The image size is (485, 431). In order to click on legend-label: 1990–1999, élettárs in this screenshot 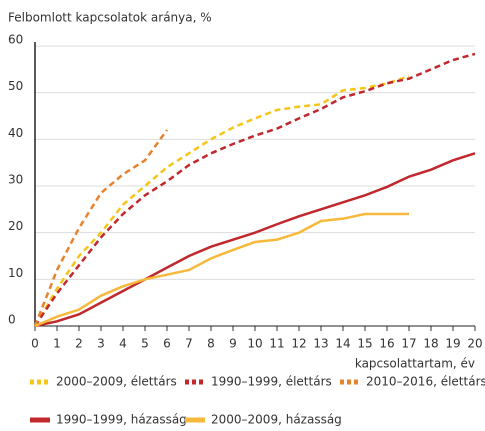, I will do `click(271, 382)`.